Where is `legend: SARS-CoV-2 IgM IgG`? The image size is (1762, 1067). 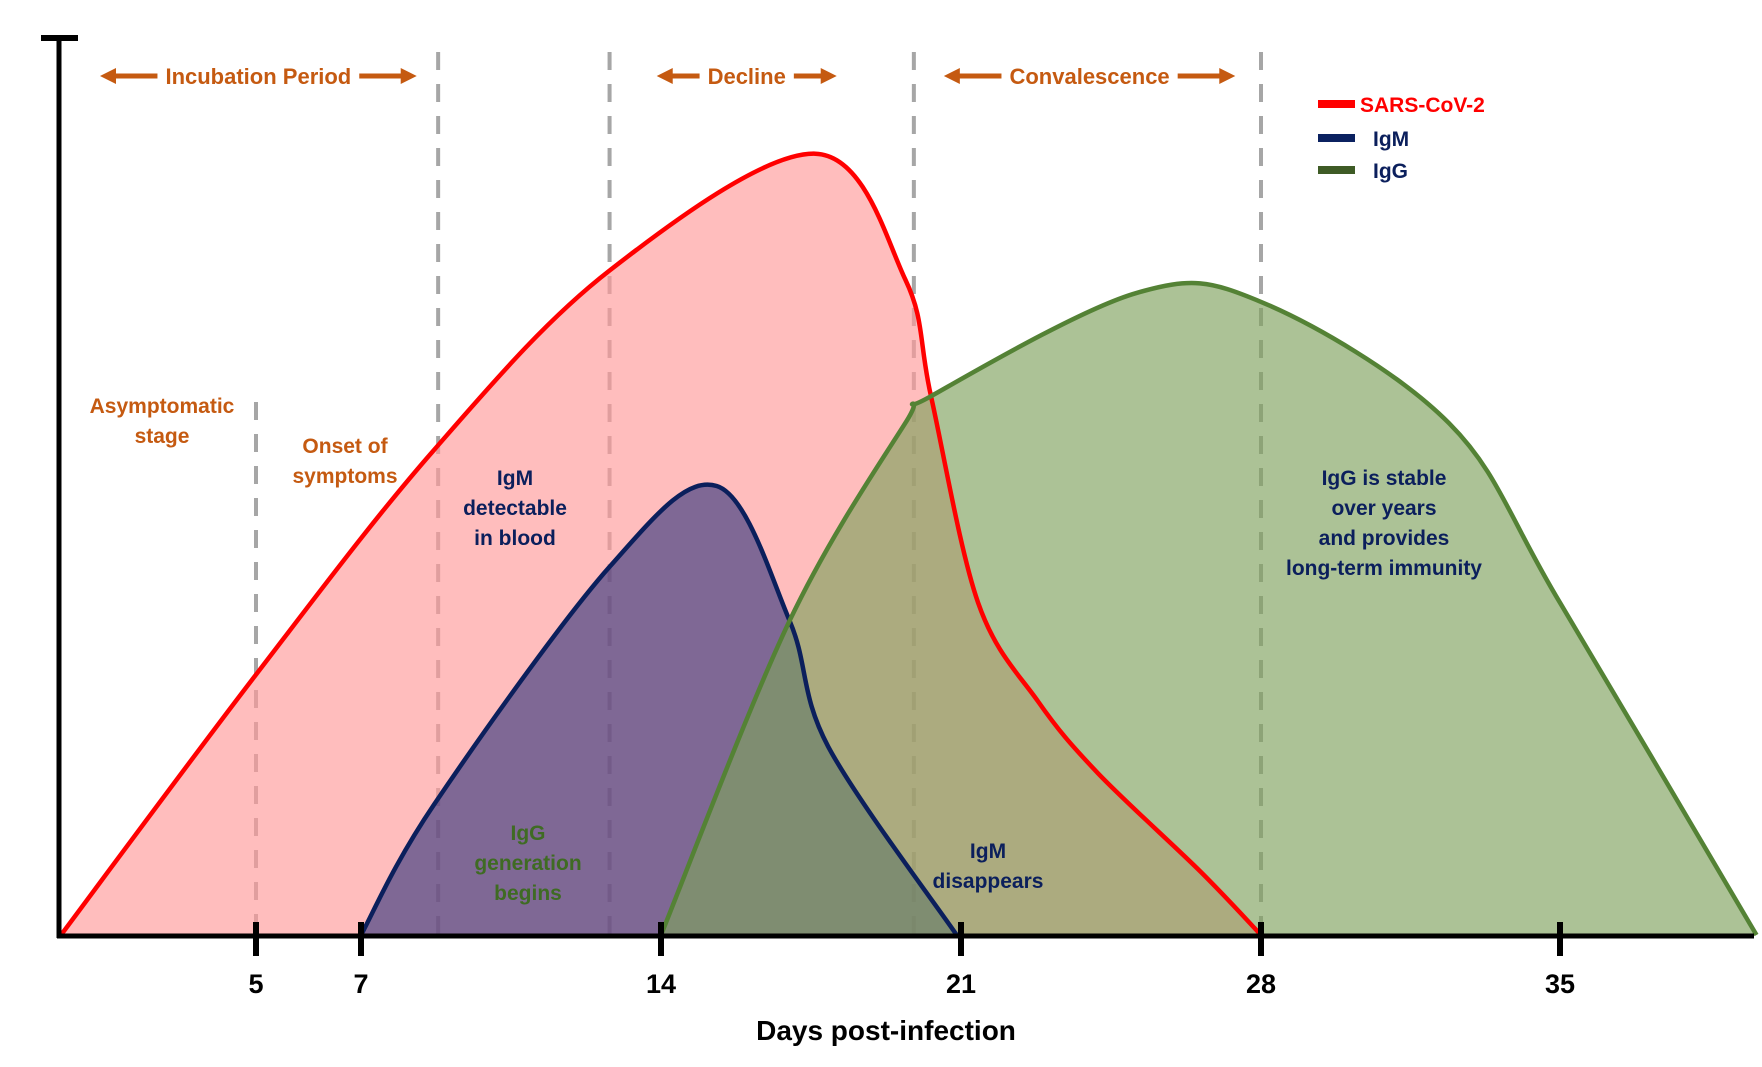 legend: SARS-CoV-2 IgM IgG is located at coordinates (1401, 138).